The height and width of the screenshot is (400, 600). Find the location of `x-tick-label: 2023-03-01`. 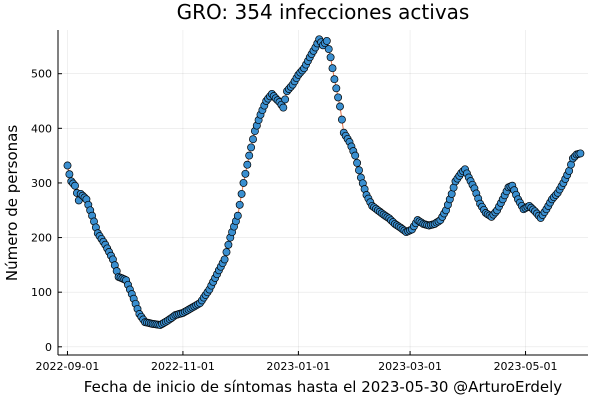

x-tick-label: 2023-03-01 is located at coordinates (410, 366).